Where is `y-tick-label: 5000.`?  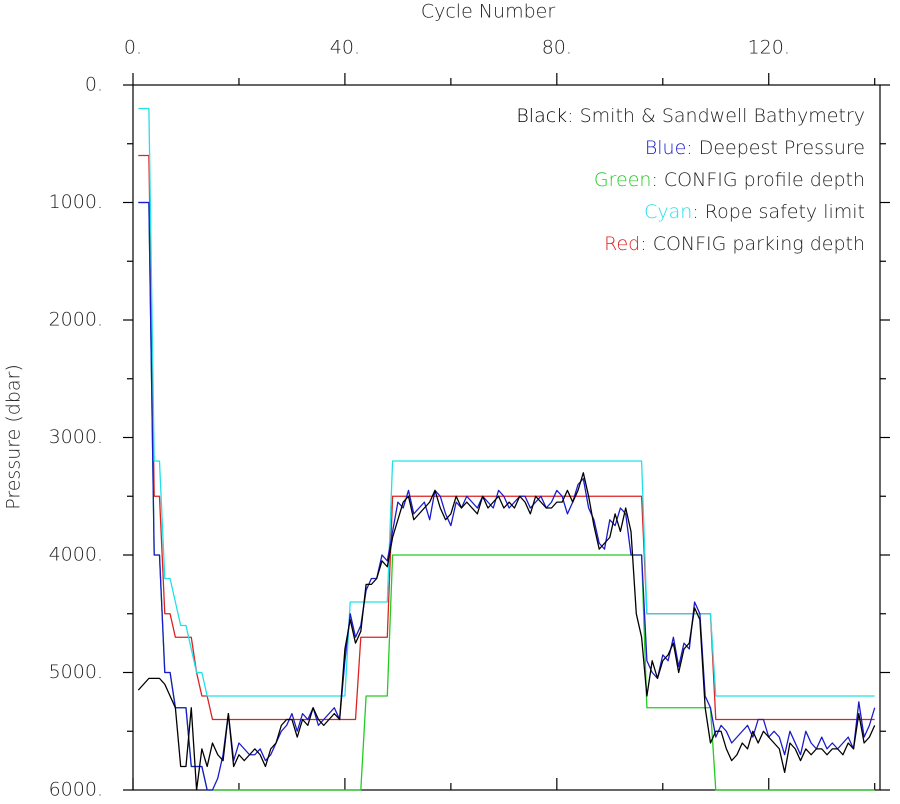 y-tick-label: 5000. is located at coordinates (76, 672).